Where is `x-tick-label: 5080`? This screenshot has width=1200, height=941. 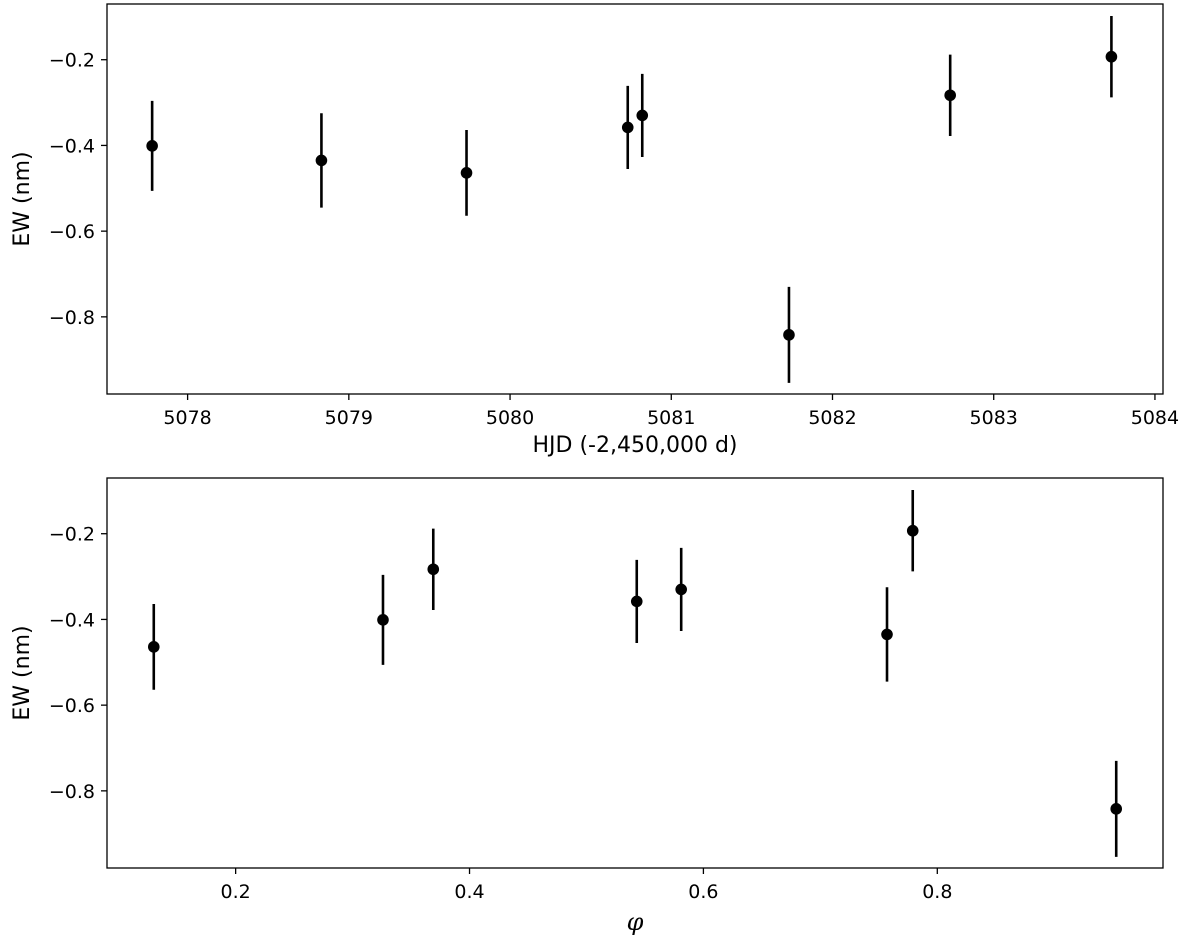
x-tick-label: 5080 is located at coordinates (510, 418).